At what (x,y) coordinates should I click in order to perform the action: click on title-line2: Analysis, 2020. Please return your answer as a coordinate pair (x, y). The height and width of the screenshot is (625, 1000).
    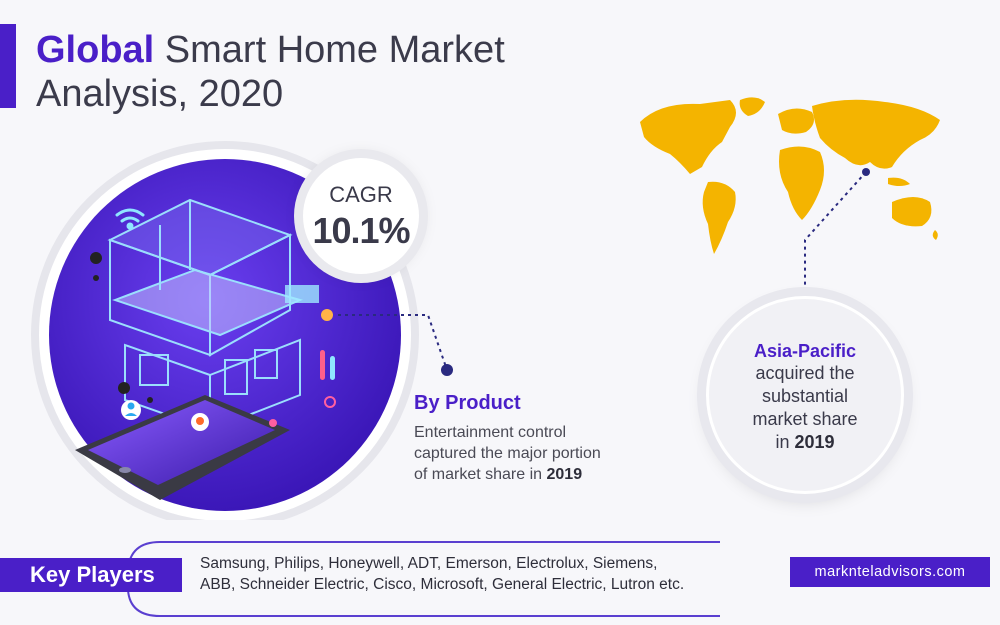
    Looking at the image, I should click on (160, 94).